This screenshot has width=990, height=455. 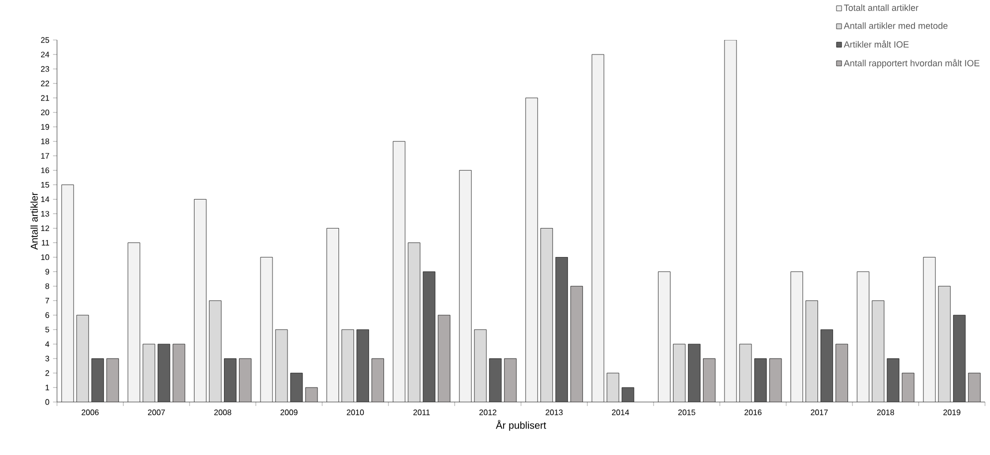 I want to click on legend-label: Totalt antall artikler, so click(x=881, y=7).